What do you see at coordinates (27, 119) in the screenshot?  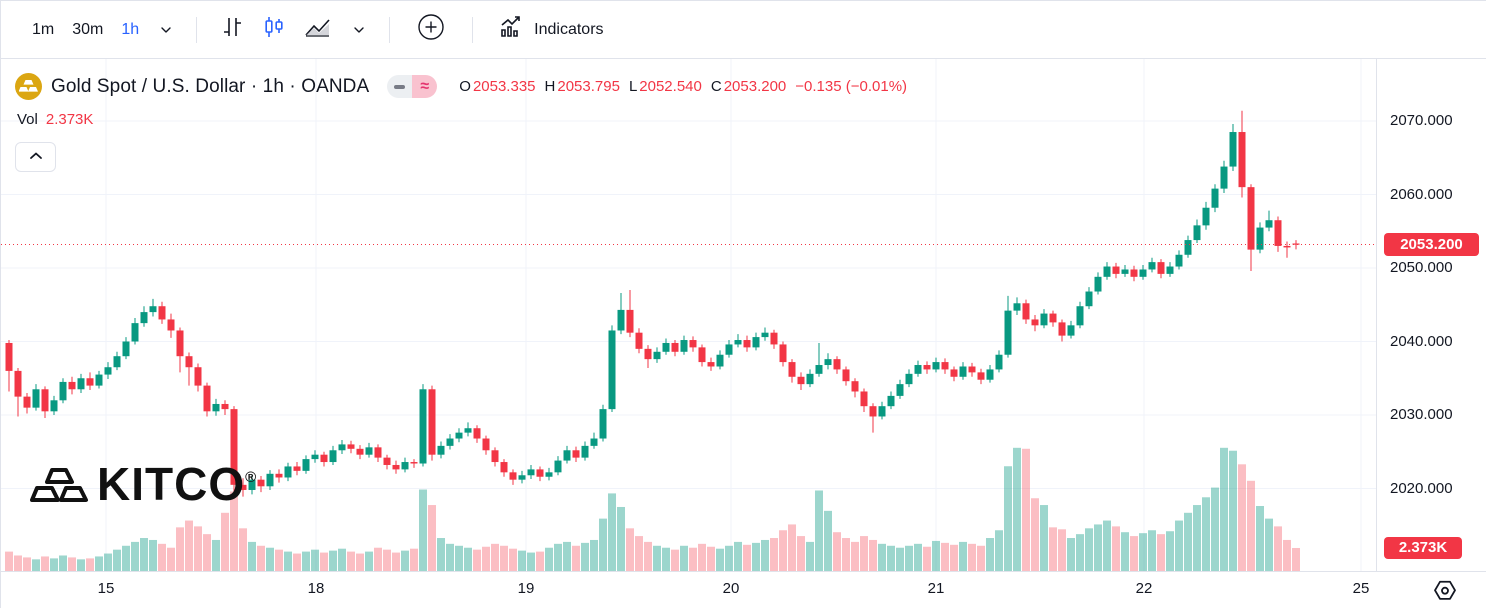 I see `volume-label: Vol` at bounding box center [27, 119].